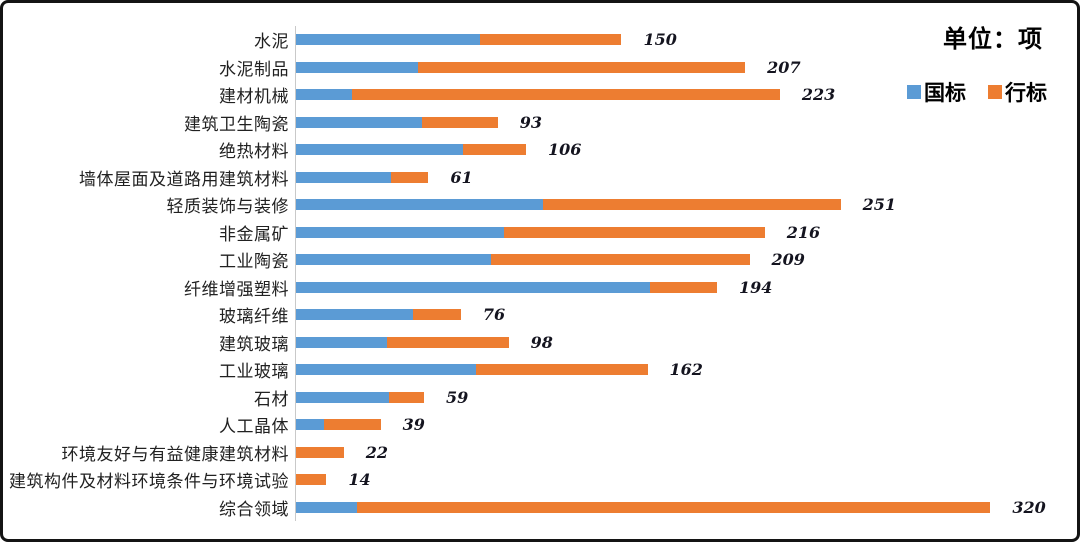  I want to click on bar-row: 建筑卫生陶瓷 93, so click(536, 122).